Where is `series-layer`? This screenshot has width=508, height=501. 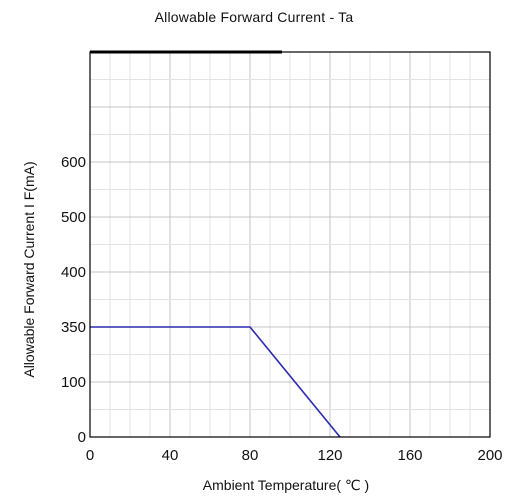
series-layer is located at coordinates (215, 382).